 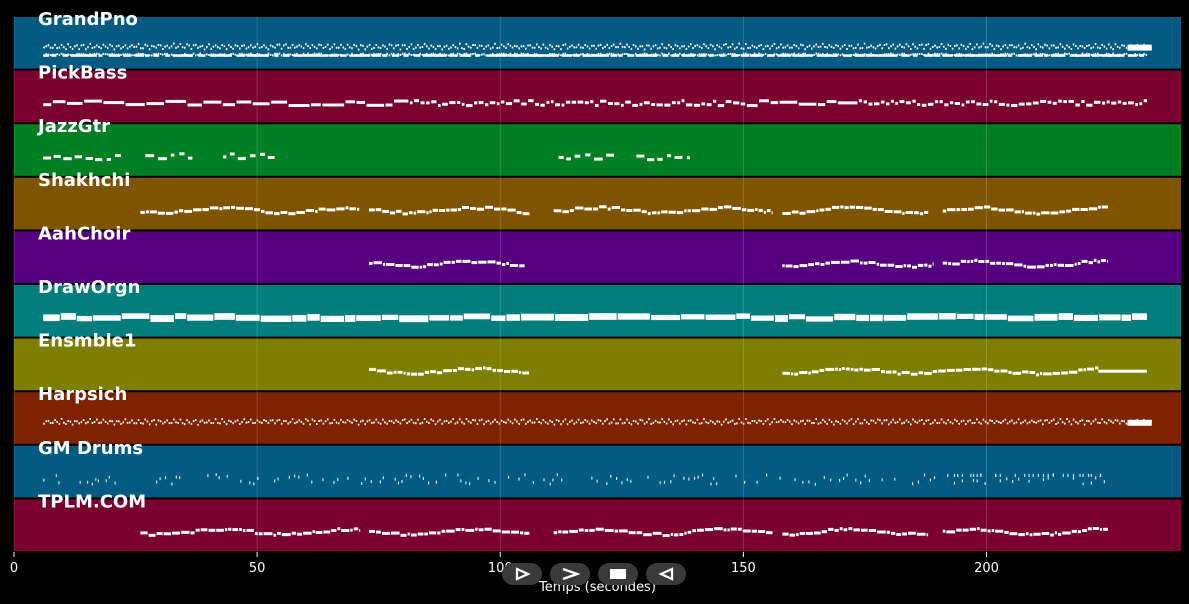 What do you see at coordinates (743, 568) in the screenshot?
I see `x-tick-label: 150` at bounding box center [743, 568].